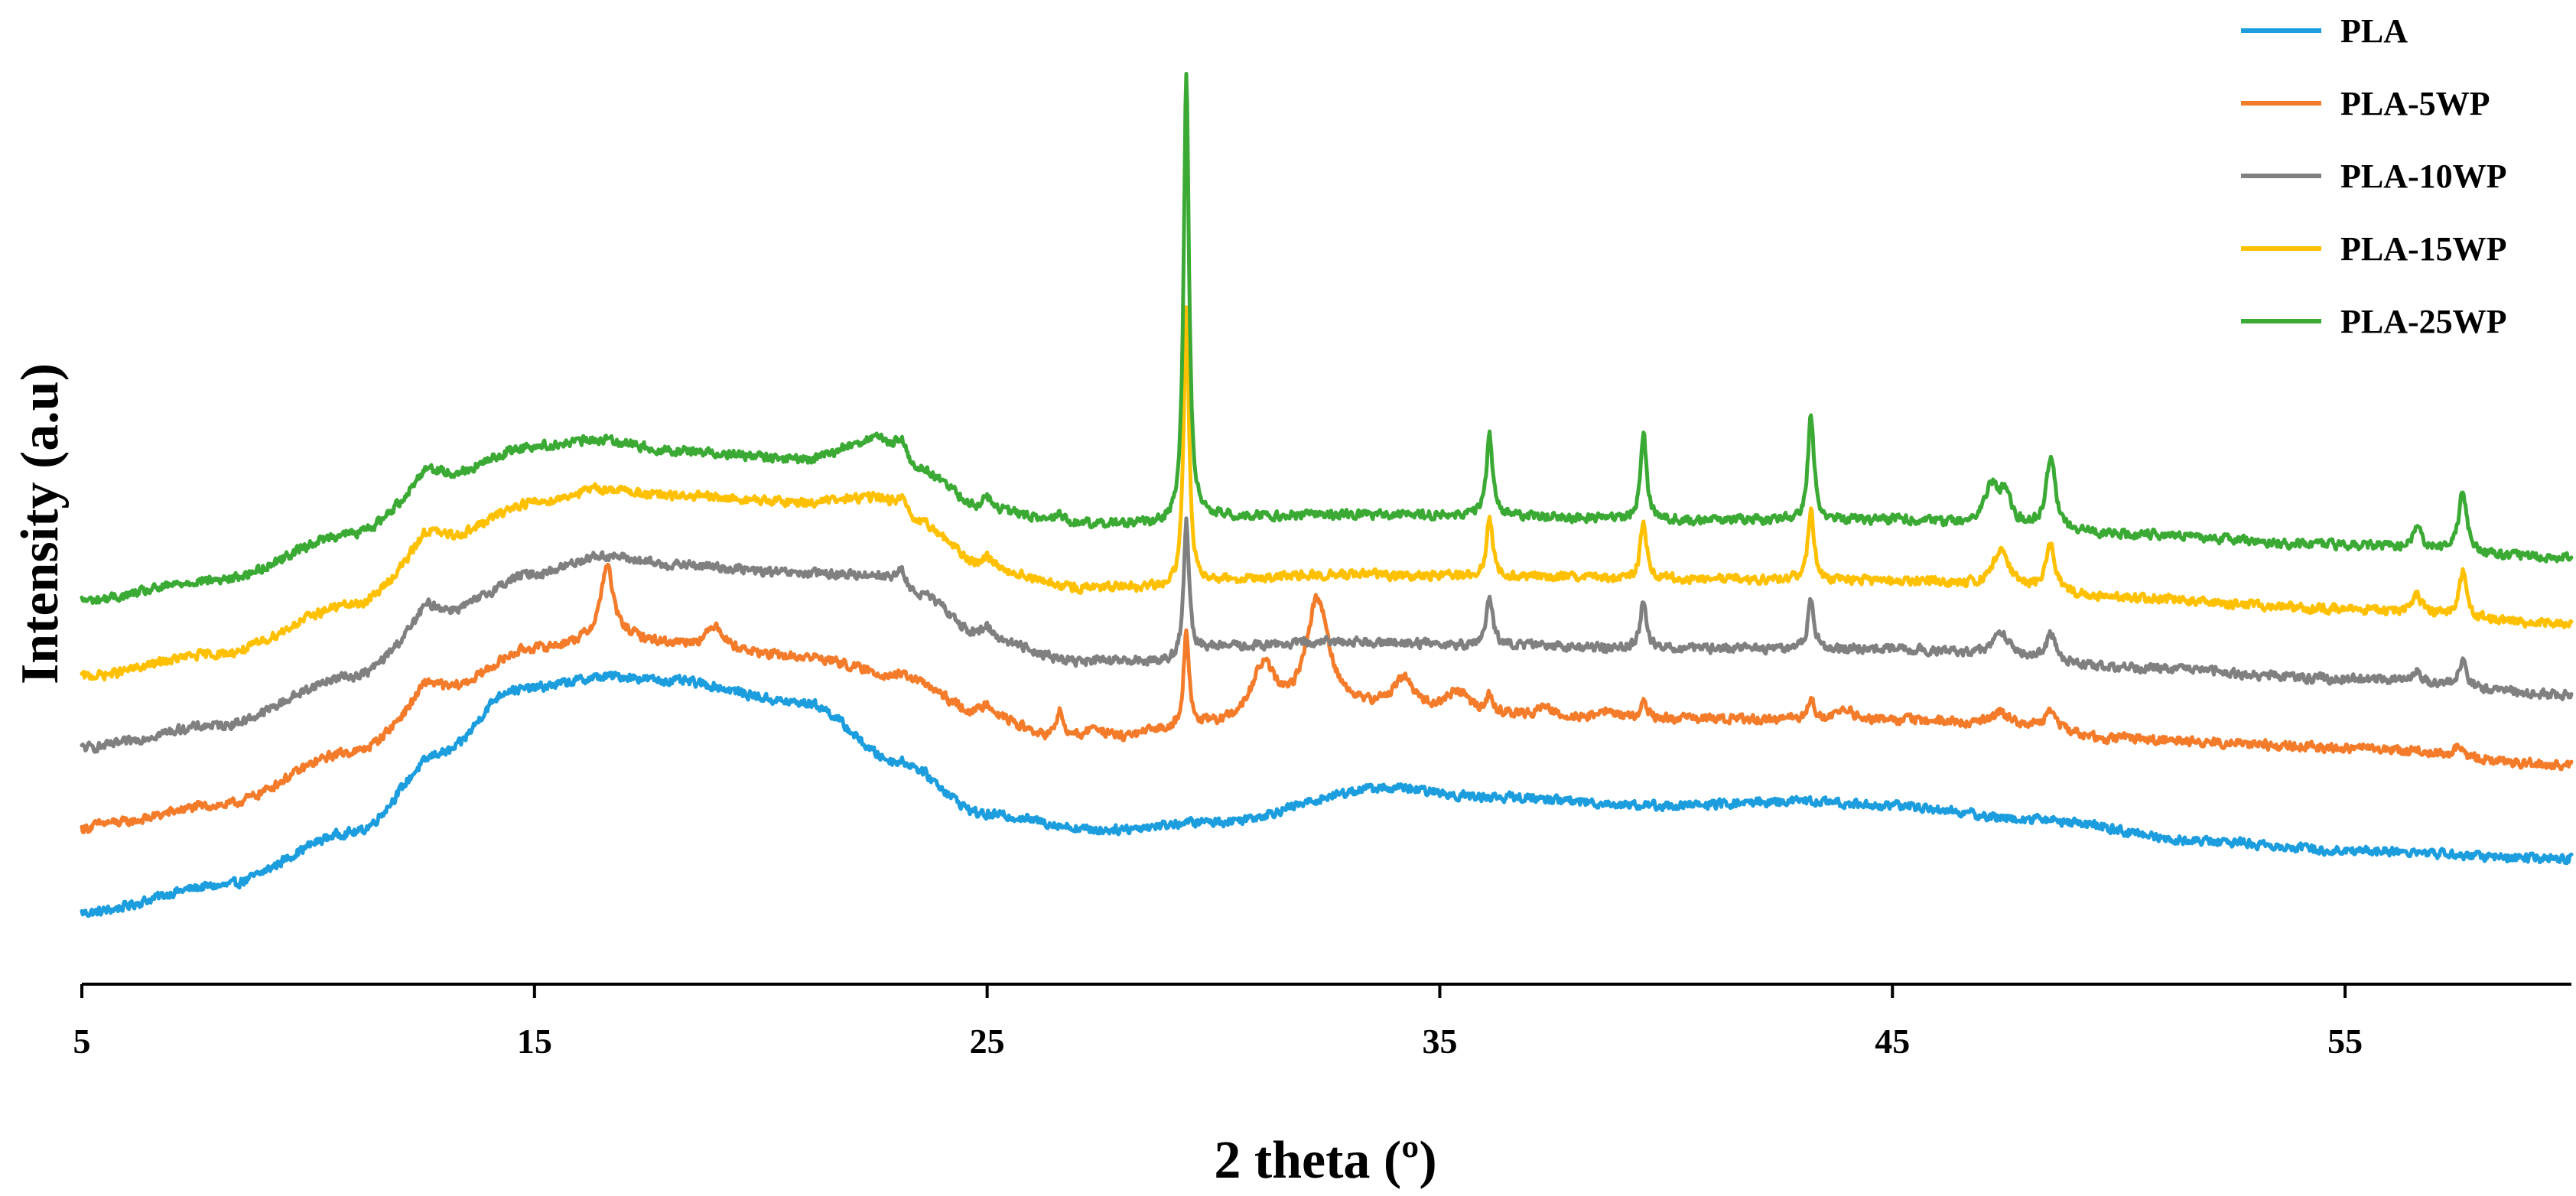 The width and height of the screenshot is (2576, 1196). I want to click on legend: PLA PLA-5WP PLA-10WP PLA-15WP PLA-25WP, so click(2374, 176).